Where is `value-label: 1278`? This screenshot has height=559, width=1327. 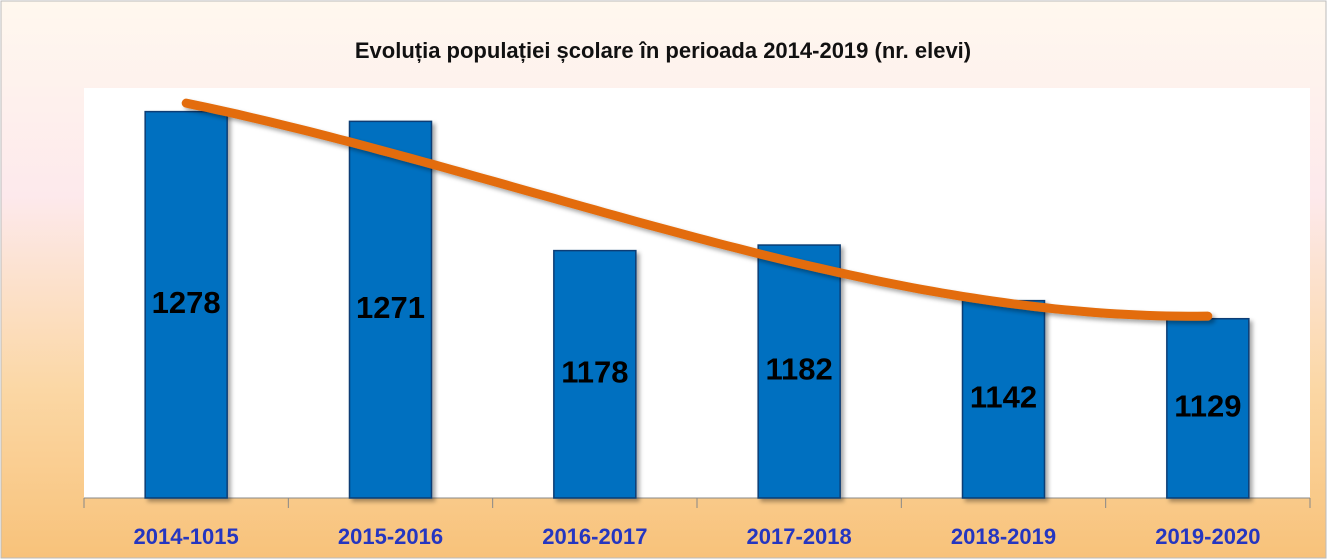
value-label: 1278 is located at coordinates (186, 302).